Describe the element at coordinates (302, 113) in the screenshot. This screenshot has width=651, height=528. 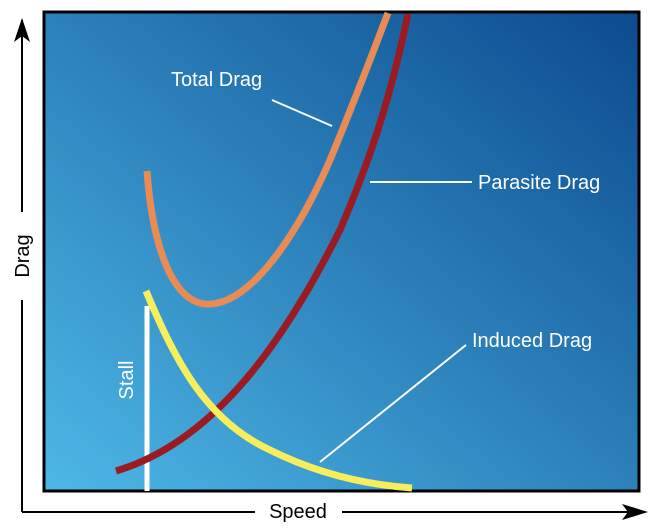
I see `total-drag-leader` at that location.